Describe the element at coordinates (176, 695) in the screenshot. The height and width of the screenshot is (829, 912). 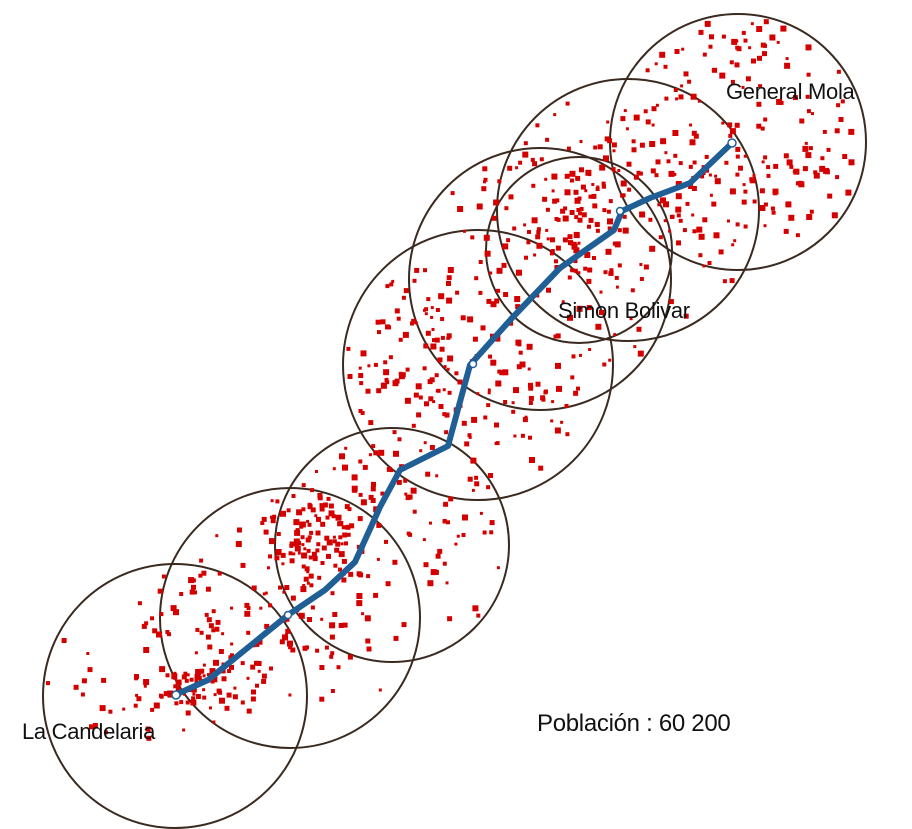
I see `station-marker-la-candelaria` at that location.